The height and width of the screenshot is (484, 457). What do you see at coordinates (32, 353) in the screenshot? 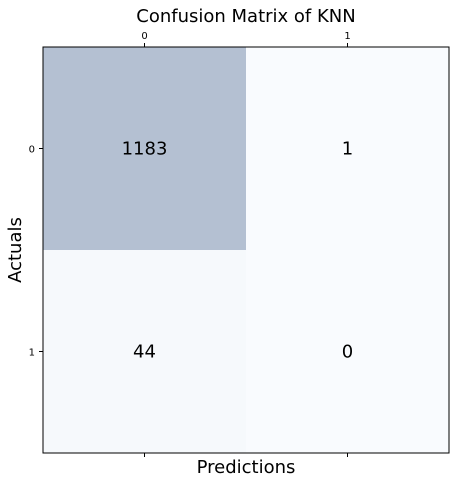
I see `y-tick-label-1: 1` at bounding box center [32, 353].